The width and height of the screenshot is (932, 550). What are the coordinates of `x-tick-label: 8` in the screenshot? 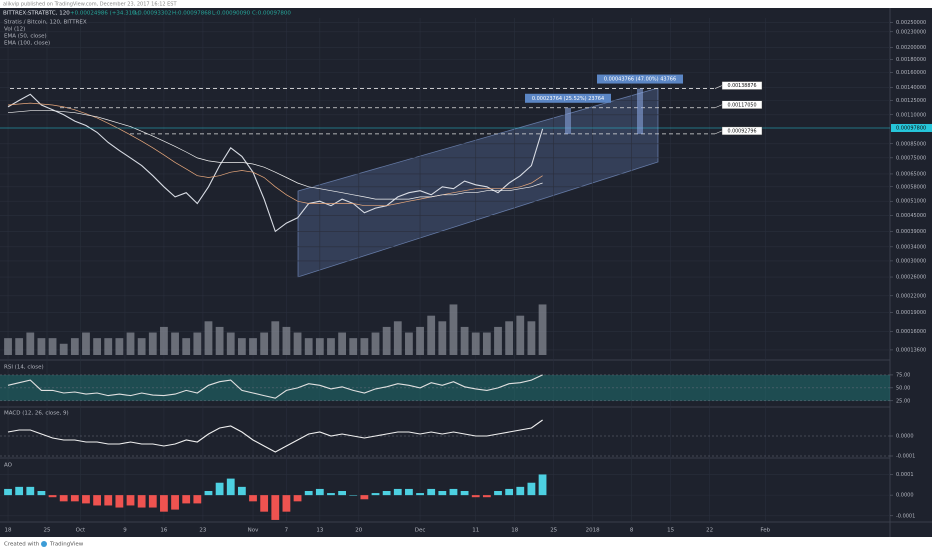 It's located at (632, 531).